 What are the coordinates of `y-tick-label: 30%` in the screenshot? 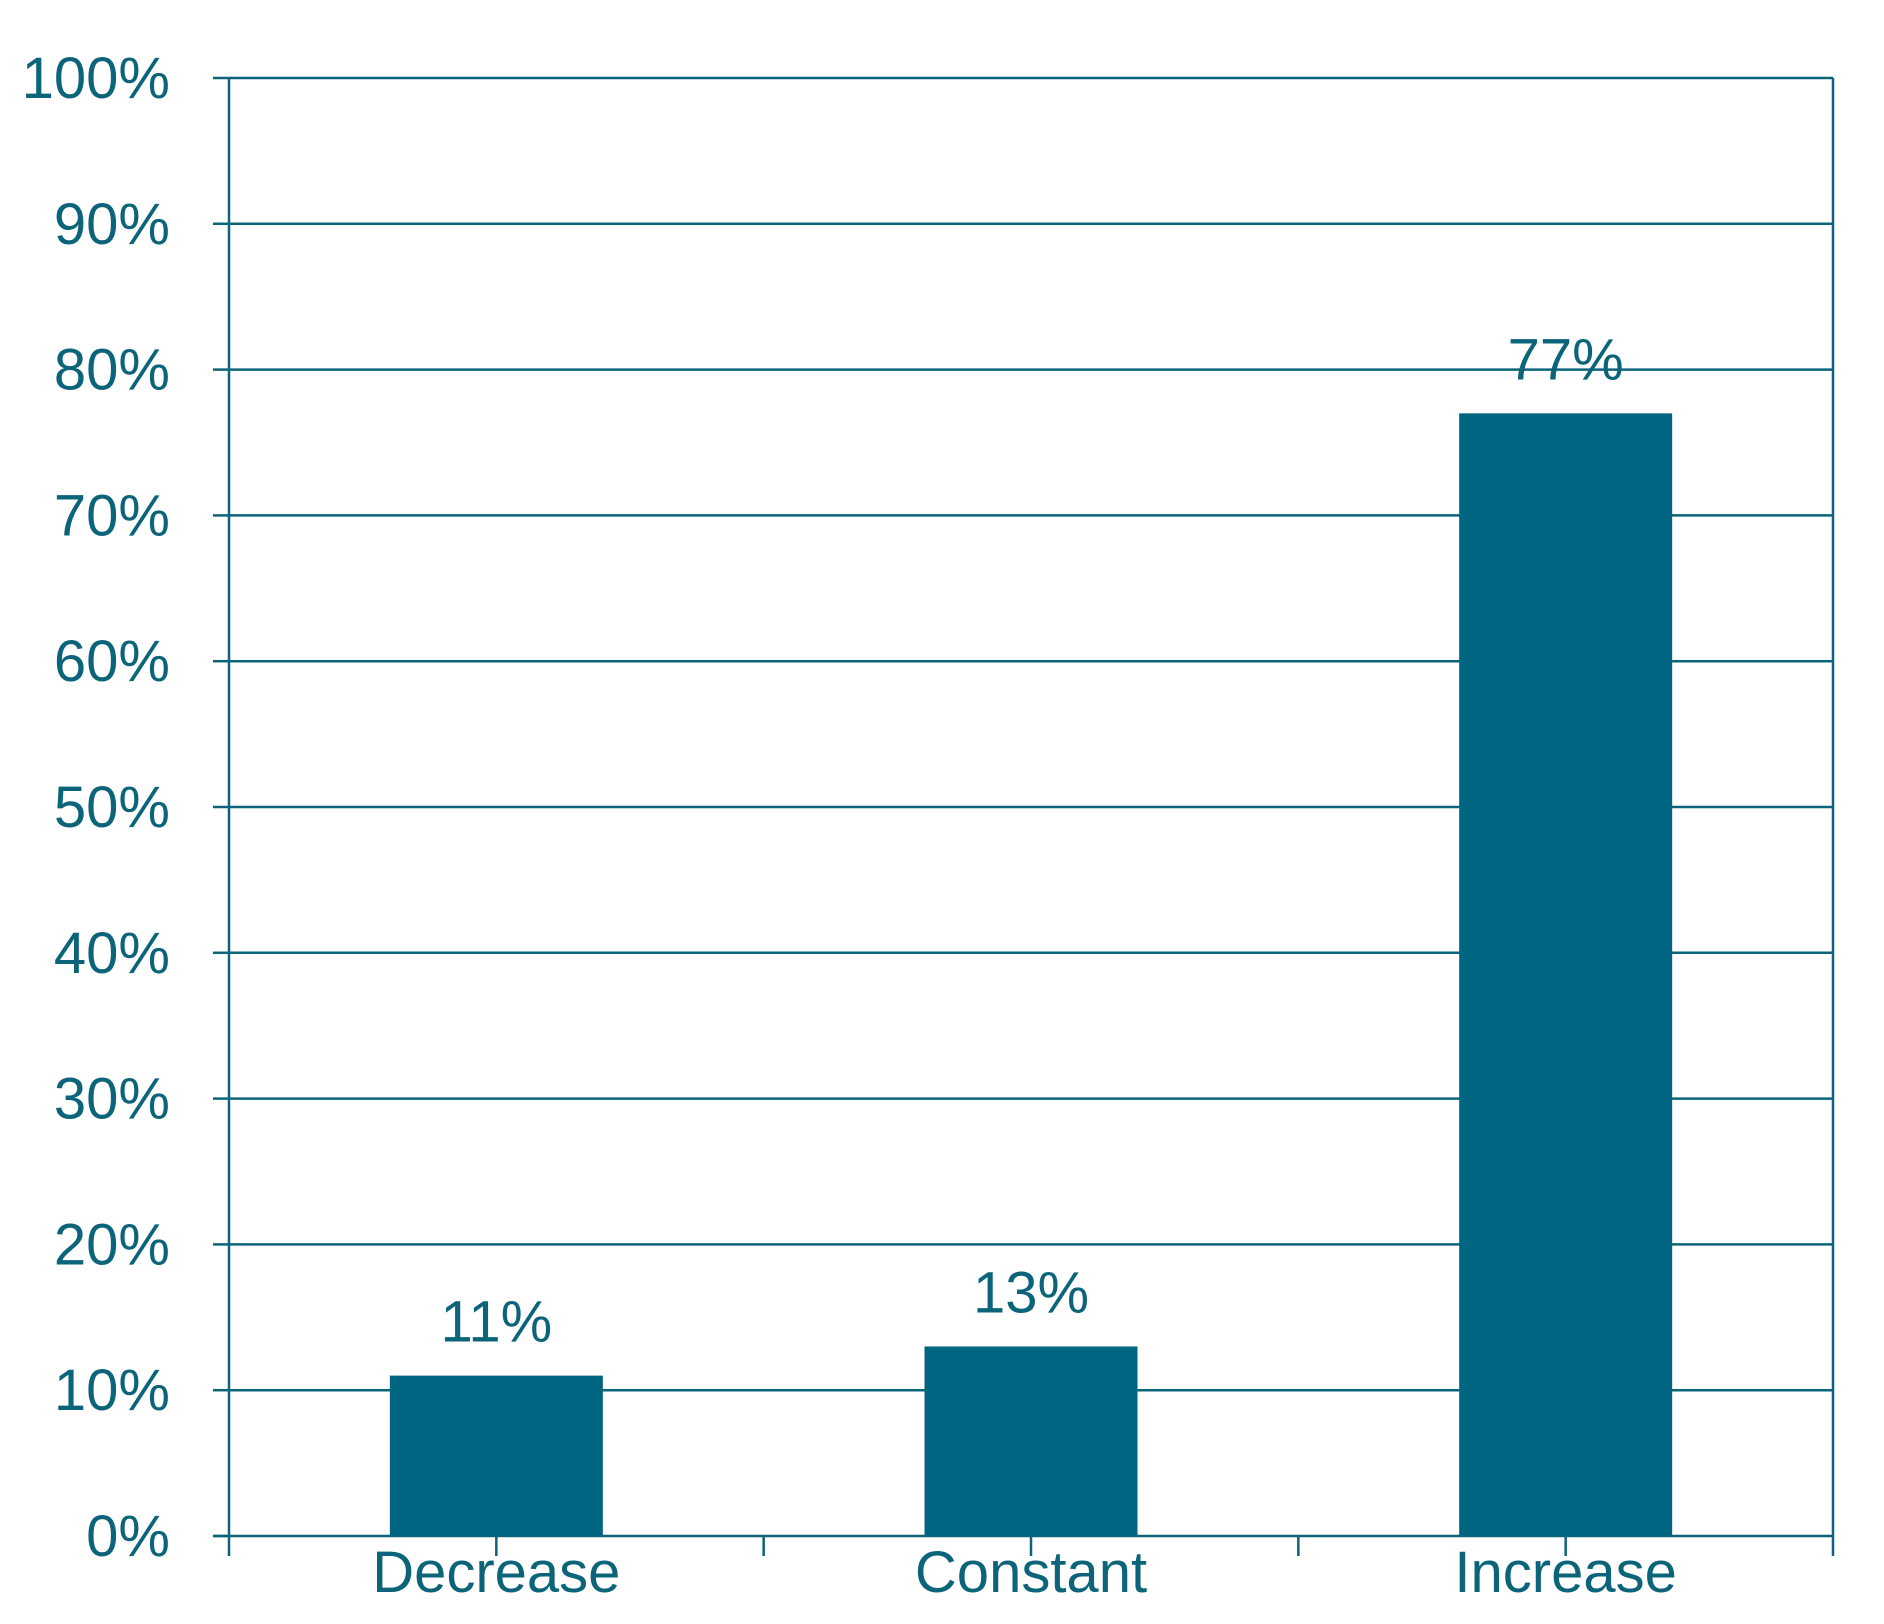 It's located at (112, 1099).